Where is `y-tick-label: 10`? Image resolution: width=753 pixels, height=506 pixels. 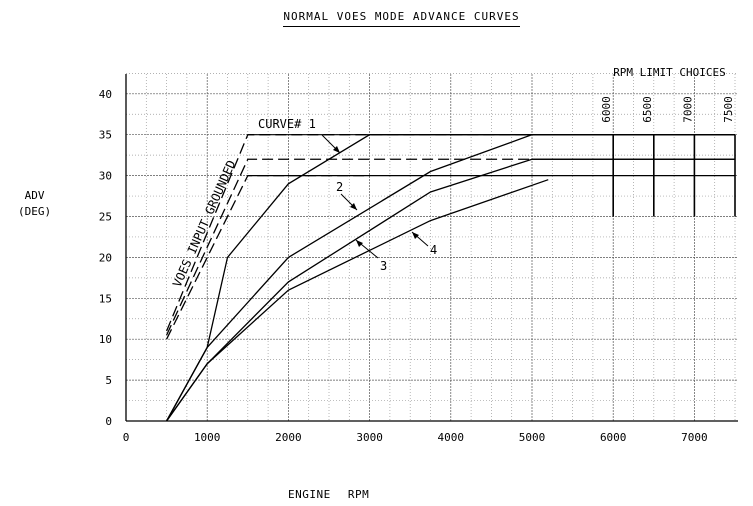
y-tick-label: 10 is located at coordinates (105, 339).